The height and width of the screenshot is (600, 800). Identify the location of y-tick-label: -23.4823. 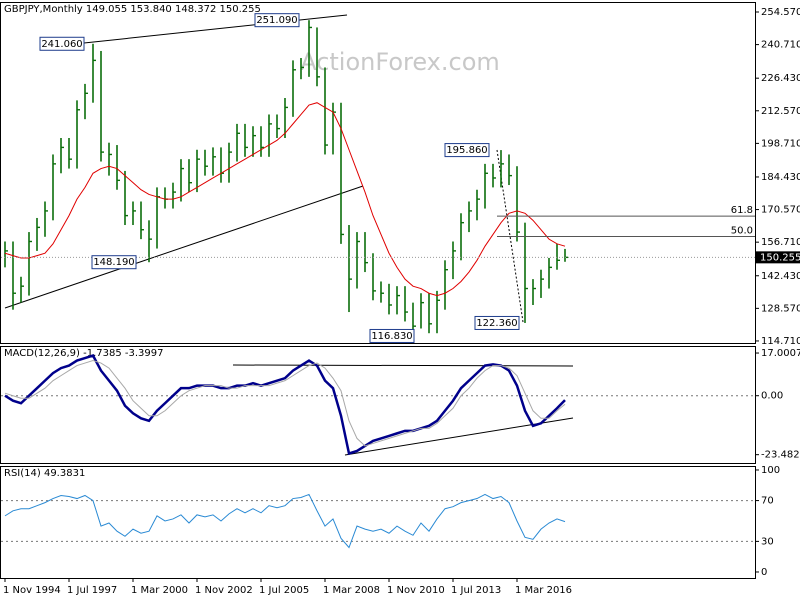
(780, 455).